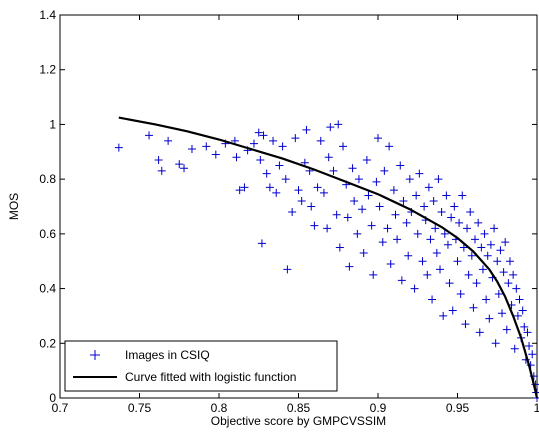 This screenshot has width=539, height=433. Describe the element at coordinates (60, 408) in the screenshot. I see `x-tick-label: 0.7` at that location.